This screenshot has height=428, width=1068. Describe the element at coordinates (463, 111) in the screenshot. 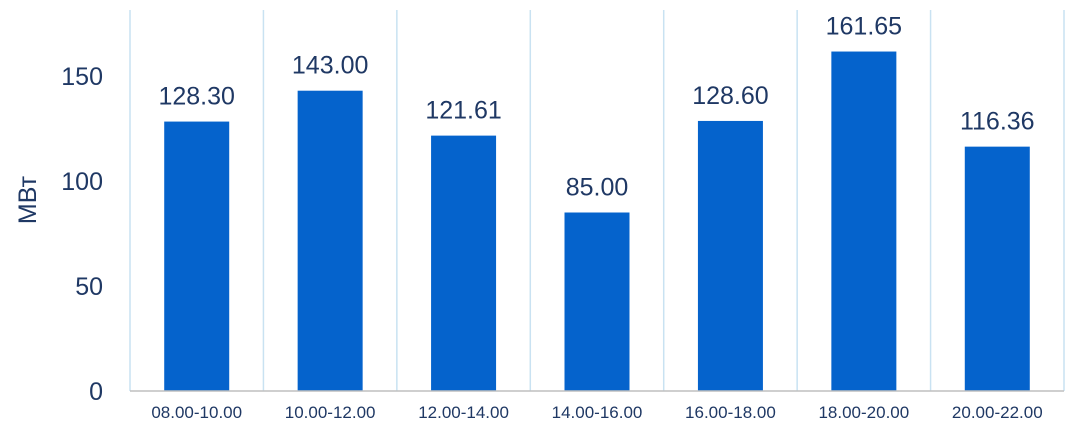

I see `data-label: 121.61` at that location.